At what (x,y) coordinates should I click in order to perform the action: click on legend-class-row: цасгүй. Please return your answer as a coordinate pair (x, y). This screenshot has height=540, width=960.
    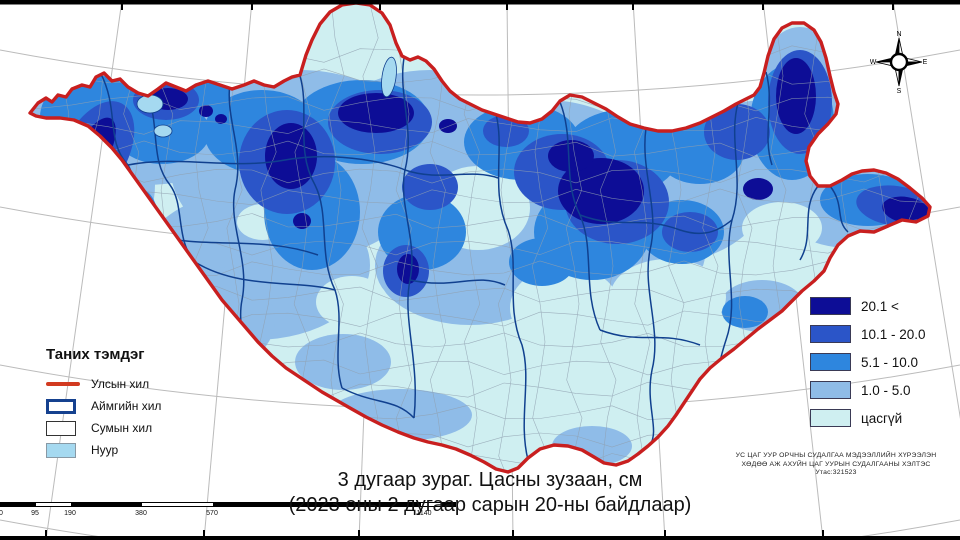
    Looking at the image, I should click on (868, 418).